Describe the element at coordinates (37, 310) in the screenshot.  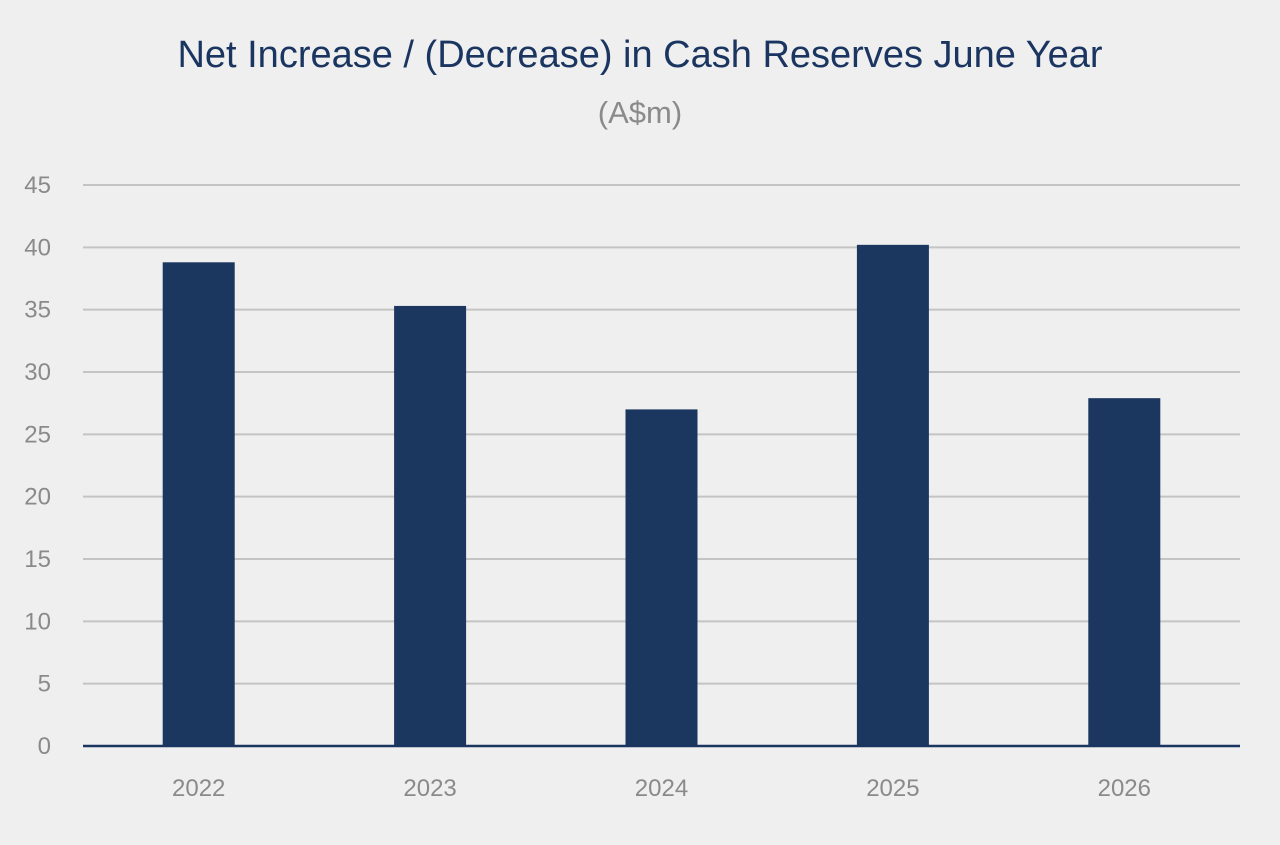
I see `y-tick-label: 35` at that location.